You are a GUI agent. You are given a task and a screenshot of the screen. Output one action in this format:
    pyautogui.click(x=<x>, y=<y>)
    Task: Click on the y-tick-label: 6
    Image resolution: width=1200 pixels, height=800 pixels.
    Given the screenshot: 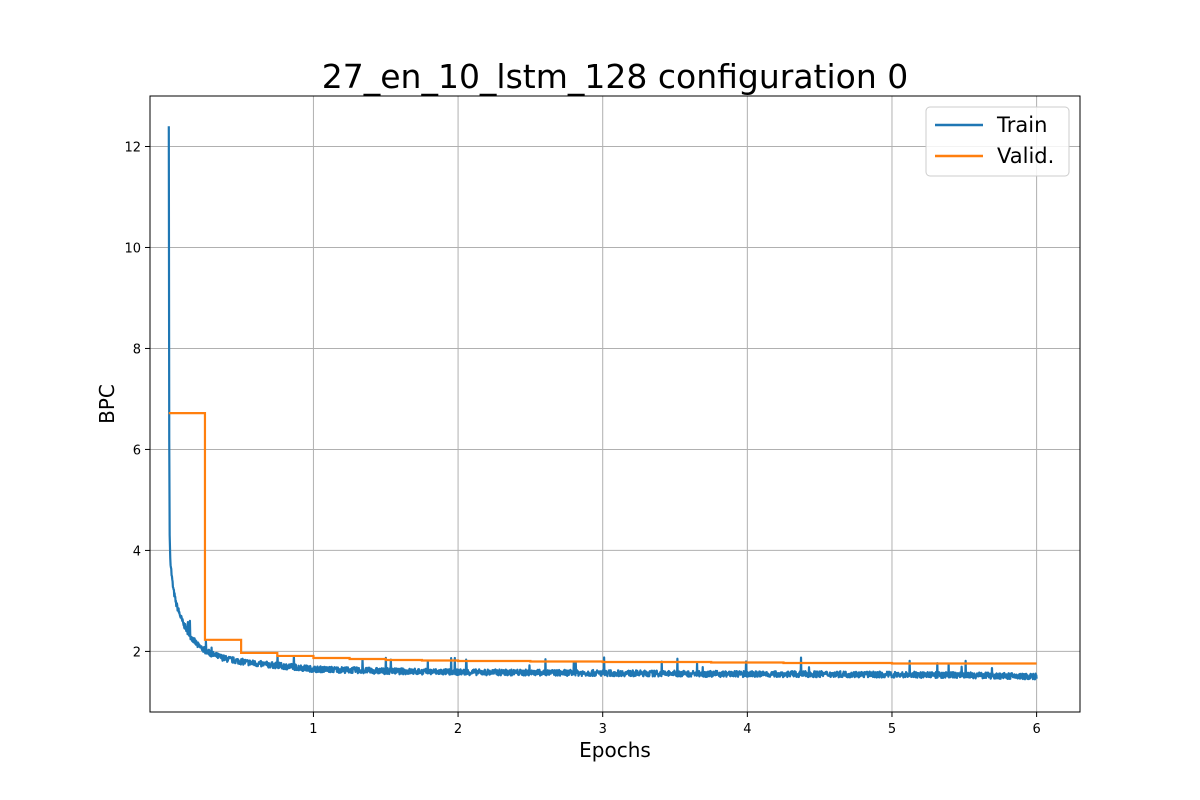 What is the action you would take?
    pyautogui.click(x=137, y=450)
    